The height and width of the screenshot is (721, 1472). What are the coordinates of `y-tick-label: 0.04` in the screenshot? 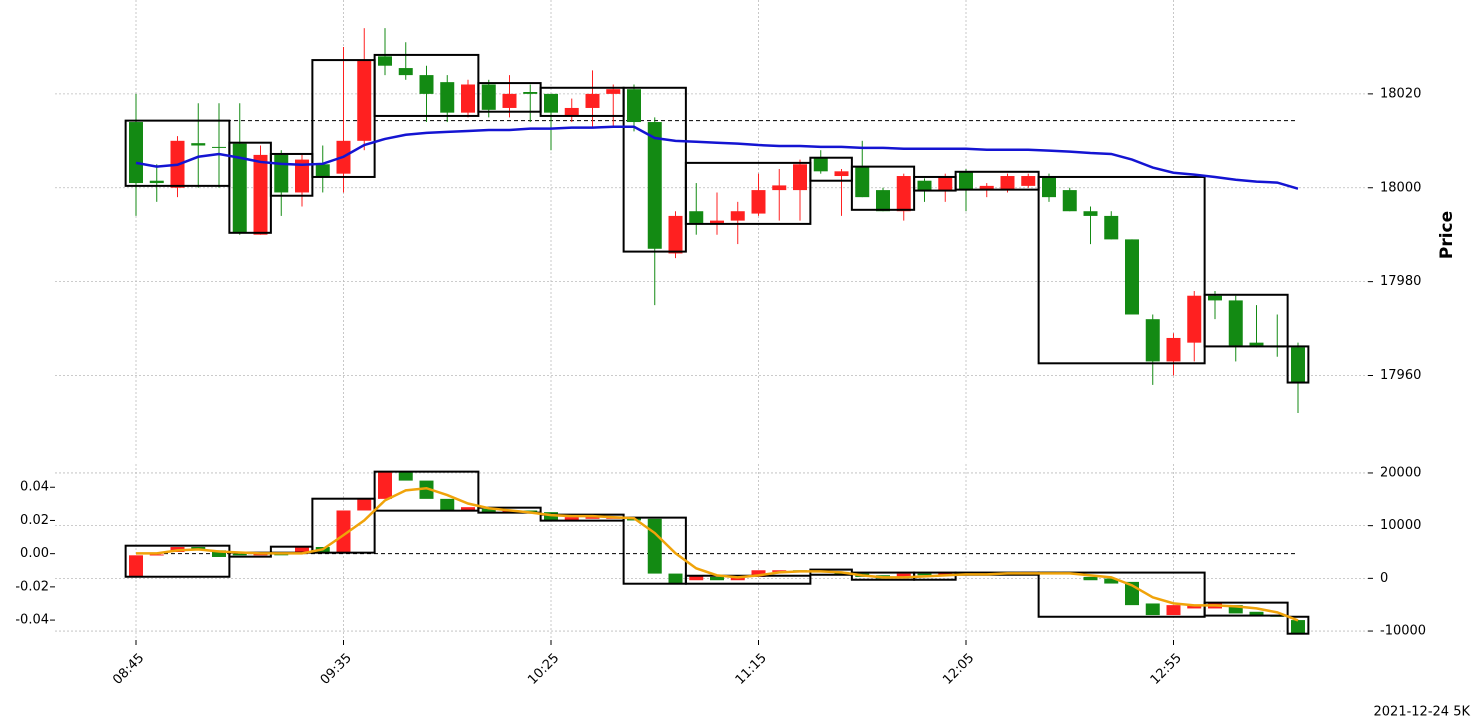 It's located at (34, 487).